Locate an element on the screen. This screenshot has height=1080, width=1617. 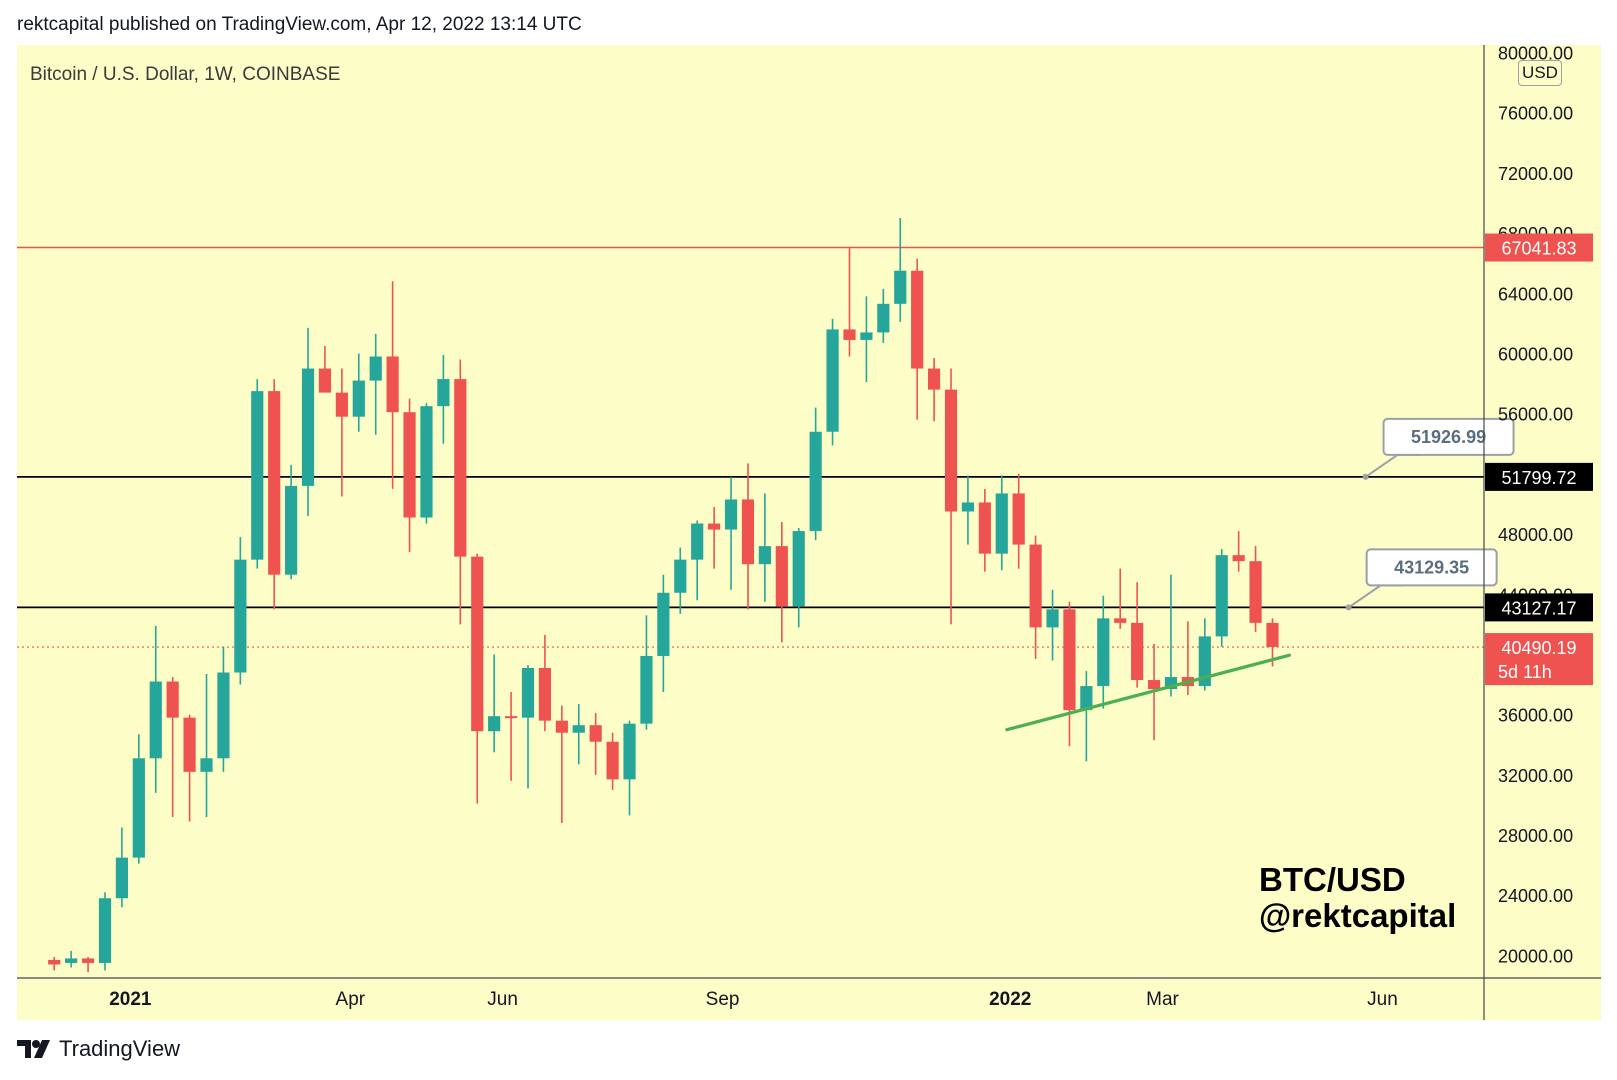
y-tick-label: 24000.00 is located at coordinates (1535, 896).